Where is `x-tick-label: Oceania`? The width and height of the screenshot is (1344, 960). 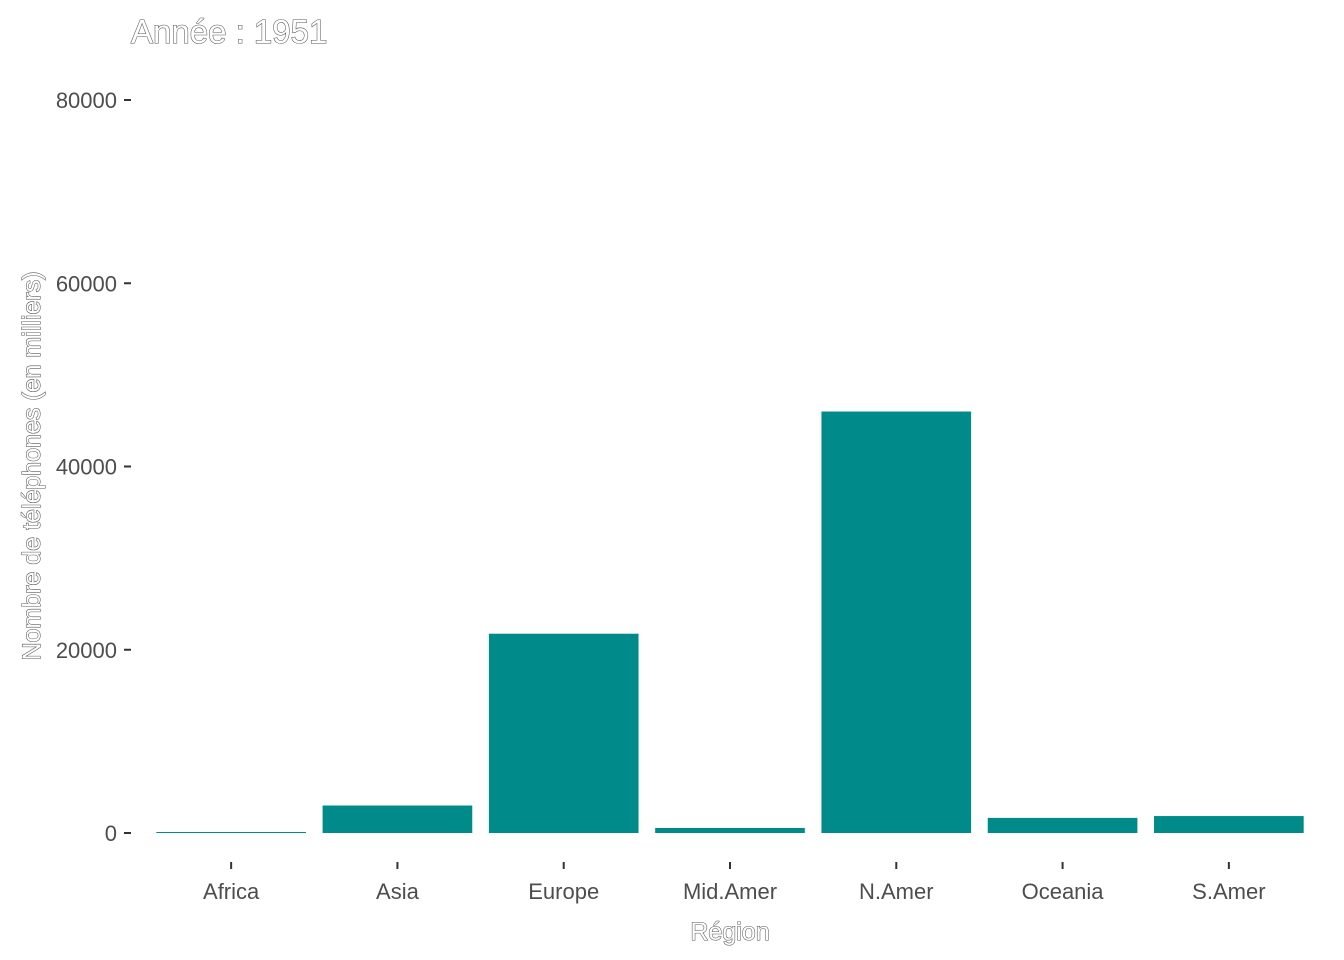 x-tick-label: Oceania is located at coordinates (1063, 891).